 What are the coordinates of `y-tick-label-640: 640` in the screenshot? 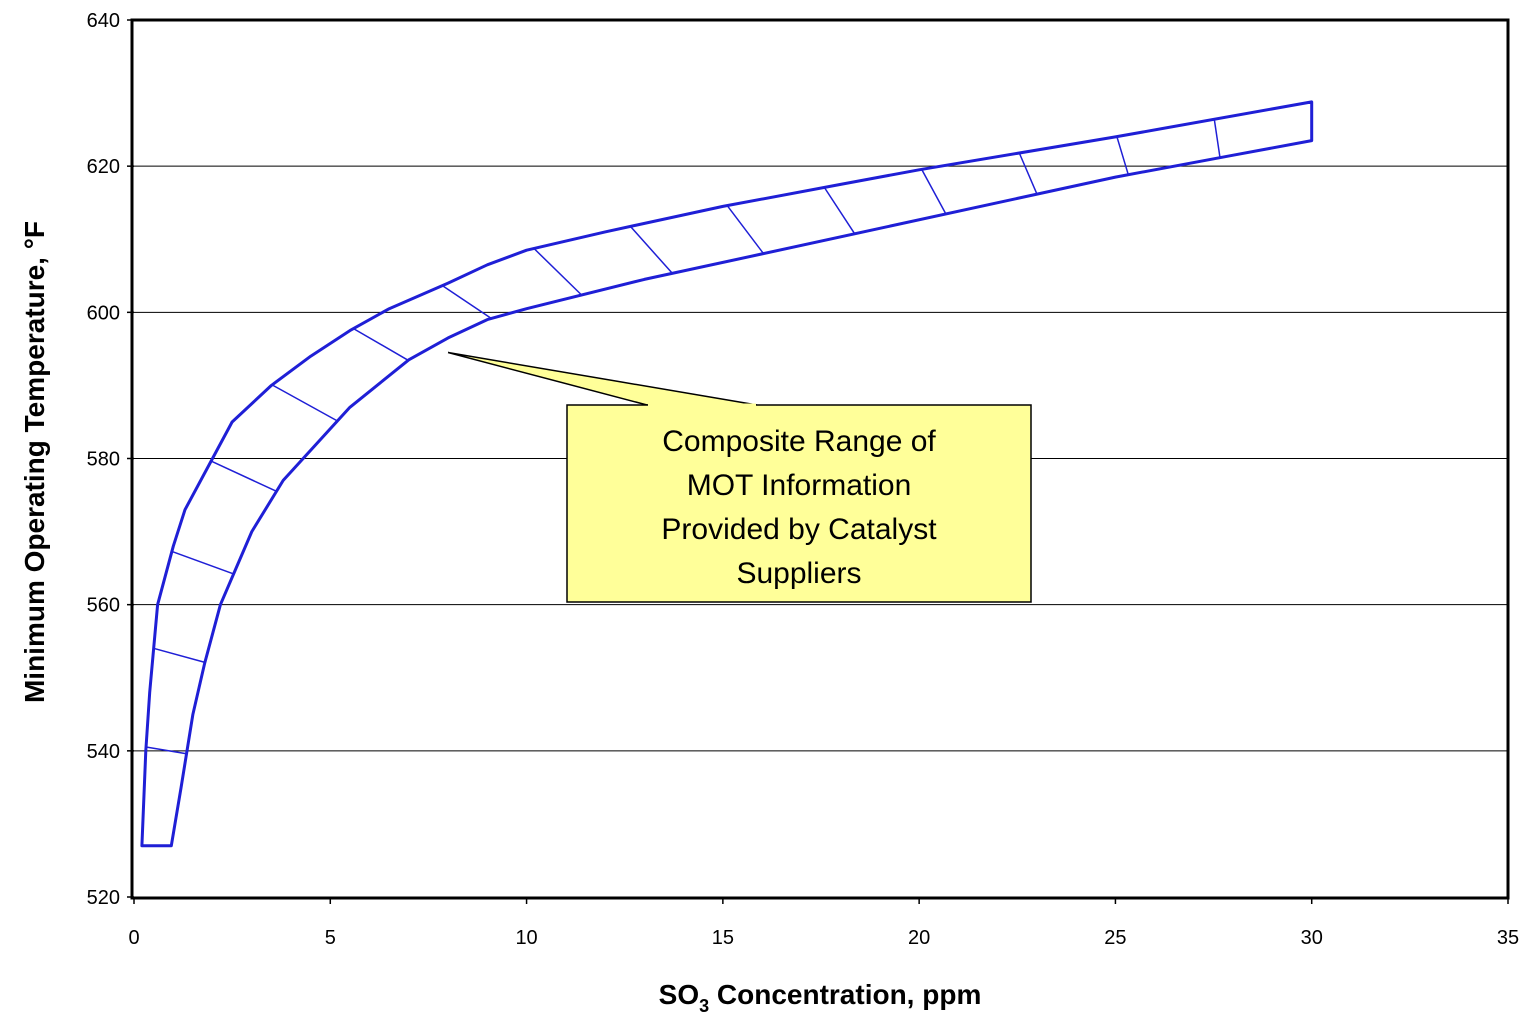 It's located at (103, 21).